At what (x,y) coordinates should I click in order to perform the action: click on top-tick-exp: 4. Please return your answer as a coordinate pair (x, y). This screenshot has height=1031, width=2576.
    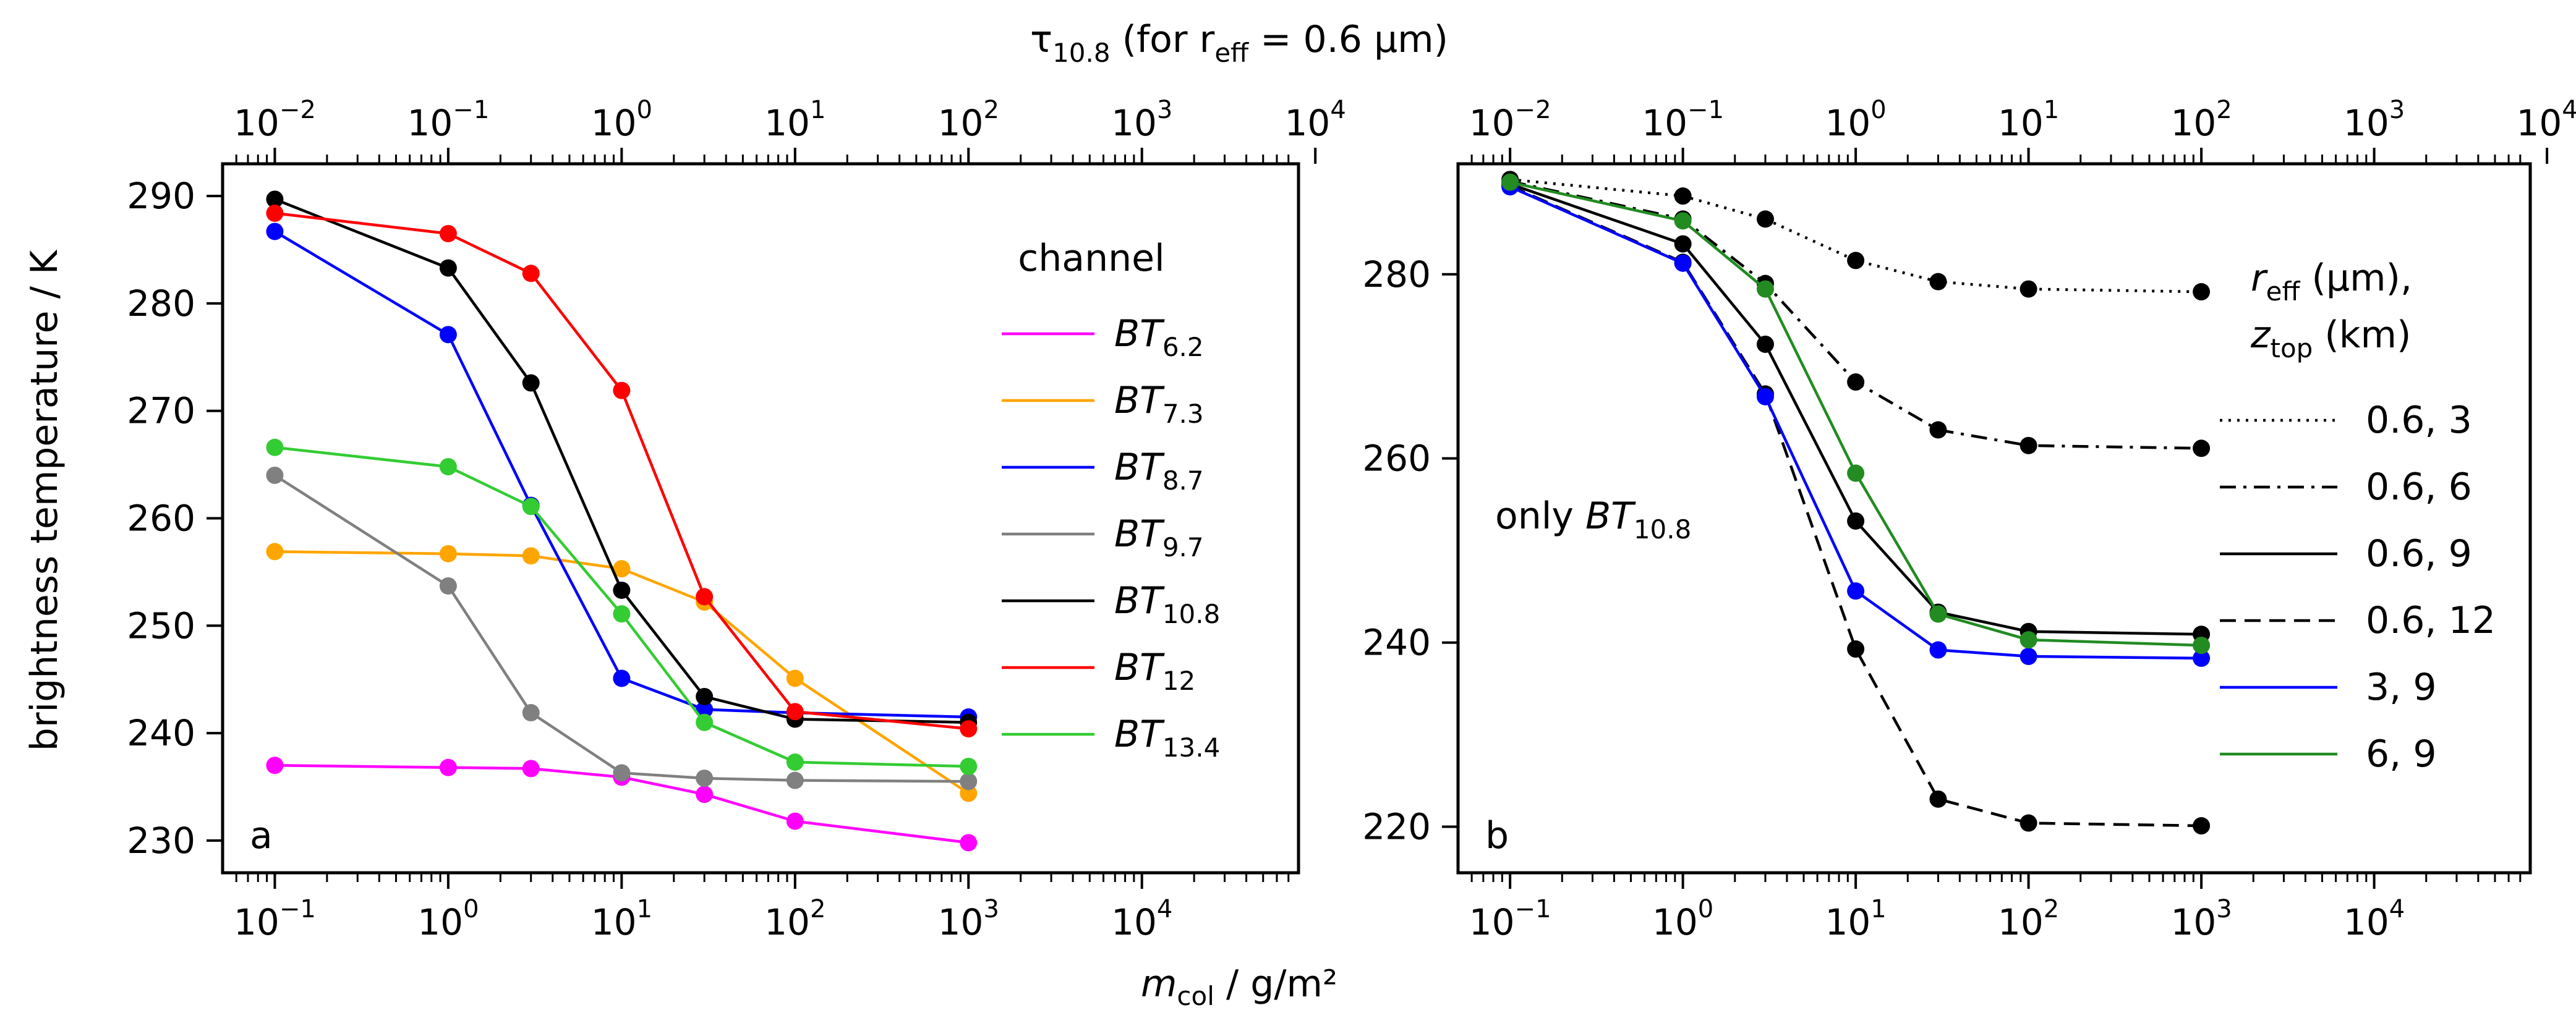
    Looking at the image, I should click on (2569, 110).